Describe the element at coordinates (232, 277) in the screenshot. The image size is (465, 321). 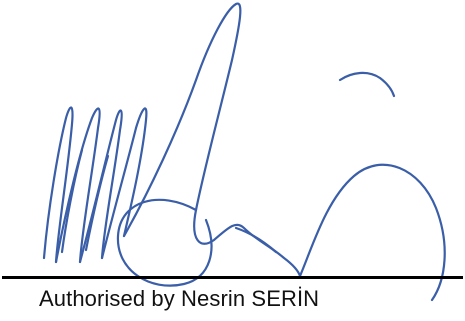
I see `signature-line` at that location.